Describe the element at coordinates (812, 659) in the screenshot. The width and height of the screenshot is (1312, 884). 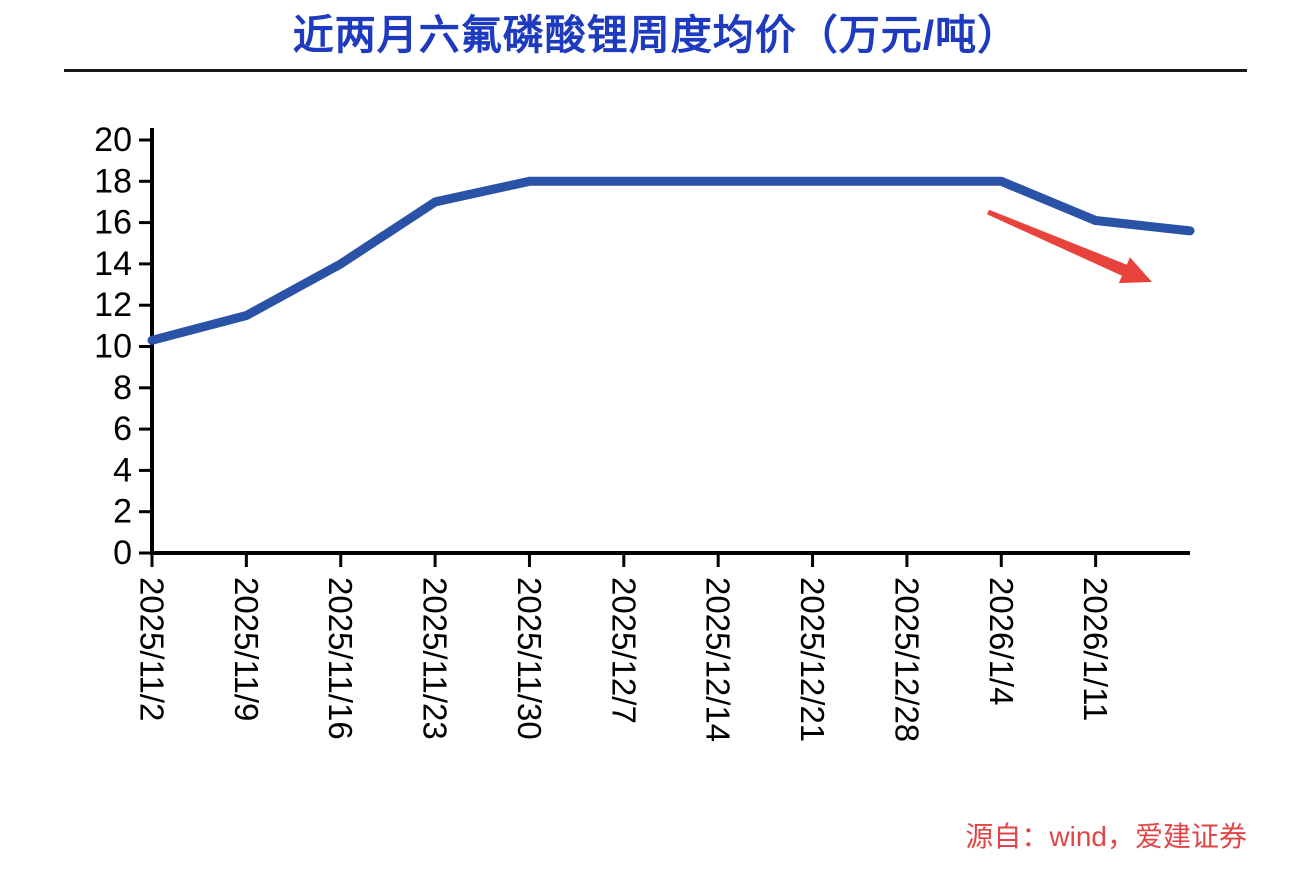
I see `x-axis-label: 2025/12/21` at that location.